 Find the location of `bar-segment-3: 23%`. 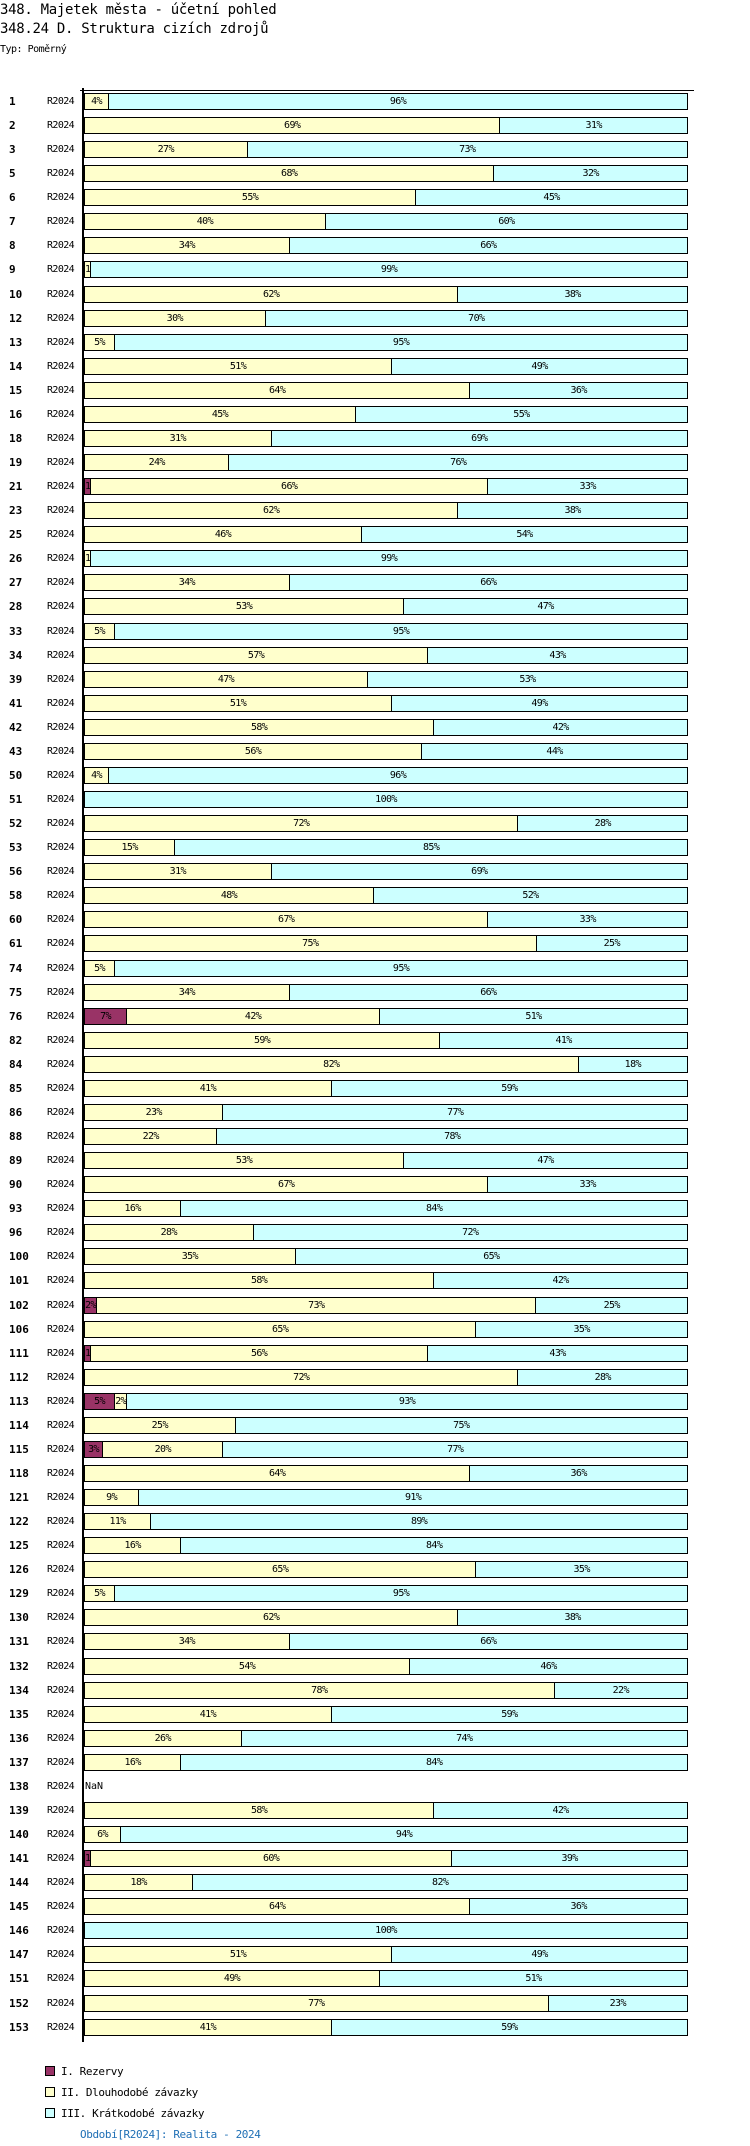

bar-segment-3: 23% is located at coordinates (617, 2003).